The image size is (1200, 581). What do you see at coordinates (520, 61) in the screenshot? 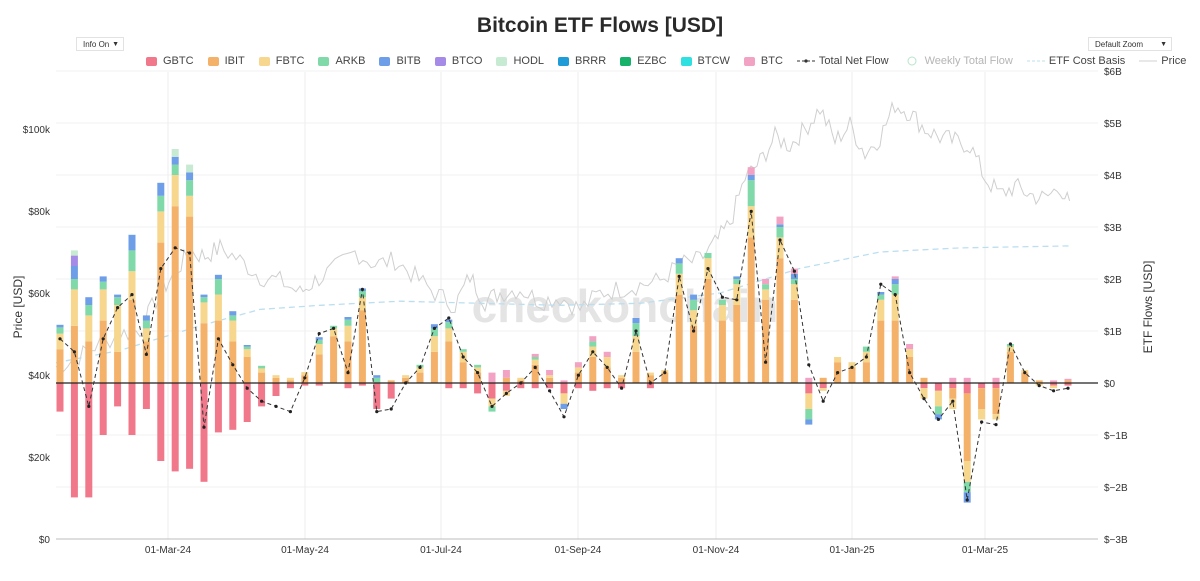
I see `legend-item-hodl: HODL` at bounding box center [520, 61].